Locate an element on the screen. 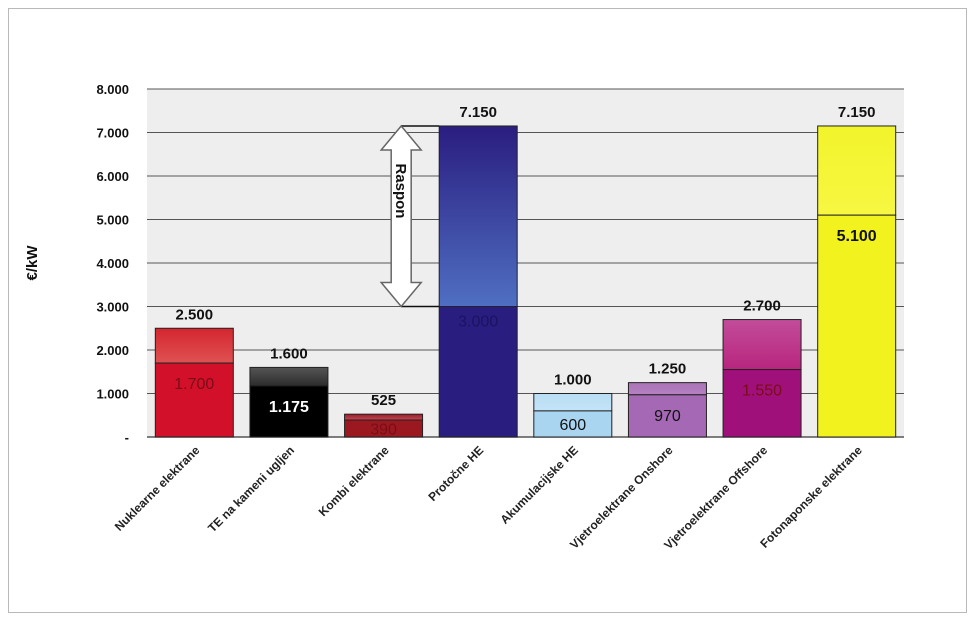 This screenshot has height=621, width=975. bar-total-label: 1.250 is located at coordinates (668, 369).